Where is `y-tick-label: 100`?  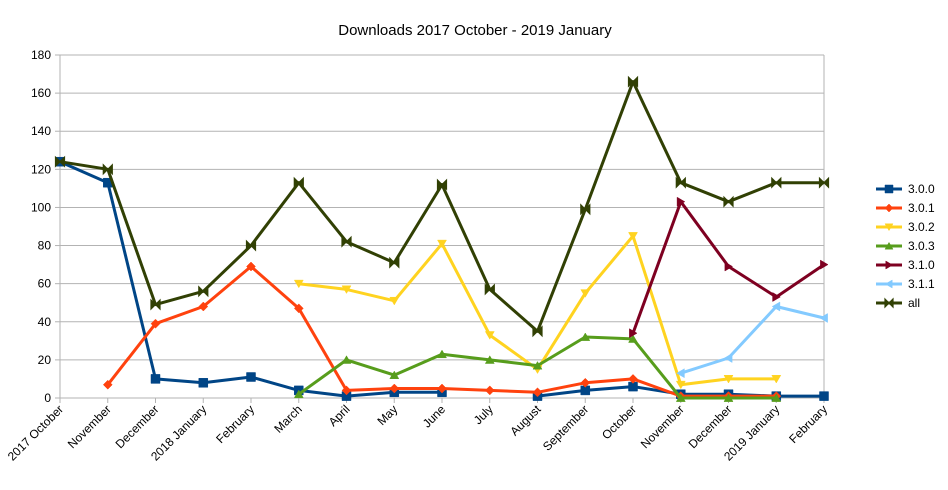
y-tick-label: 100 is located at coordinates (41, 207).